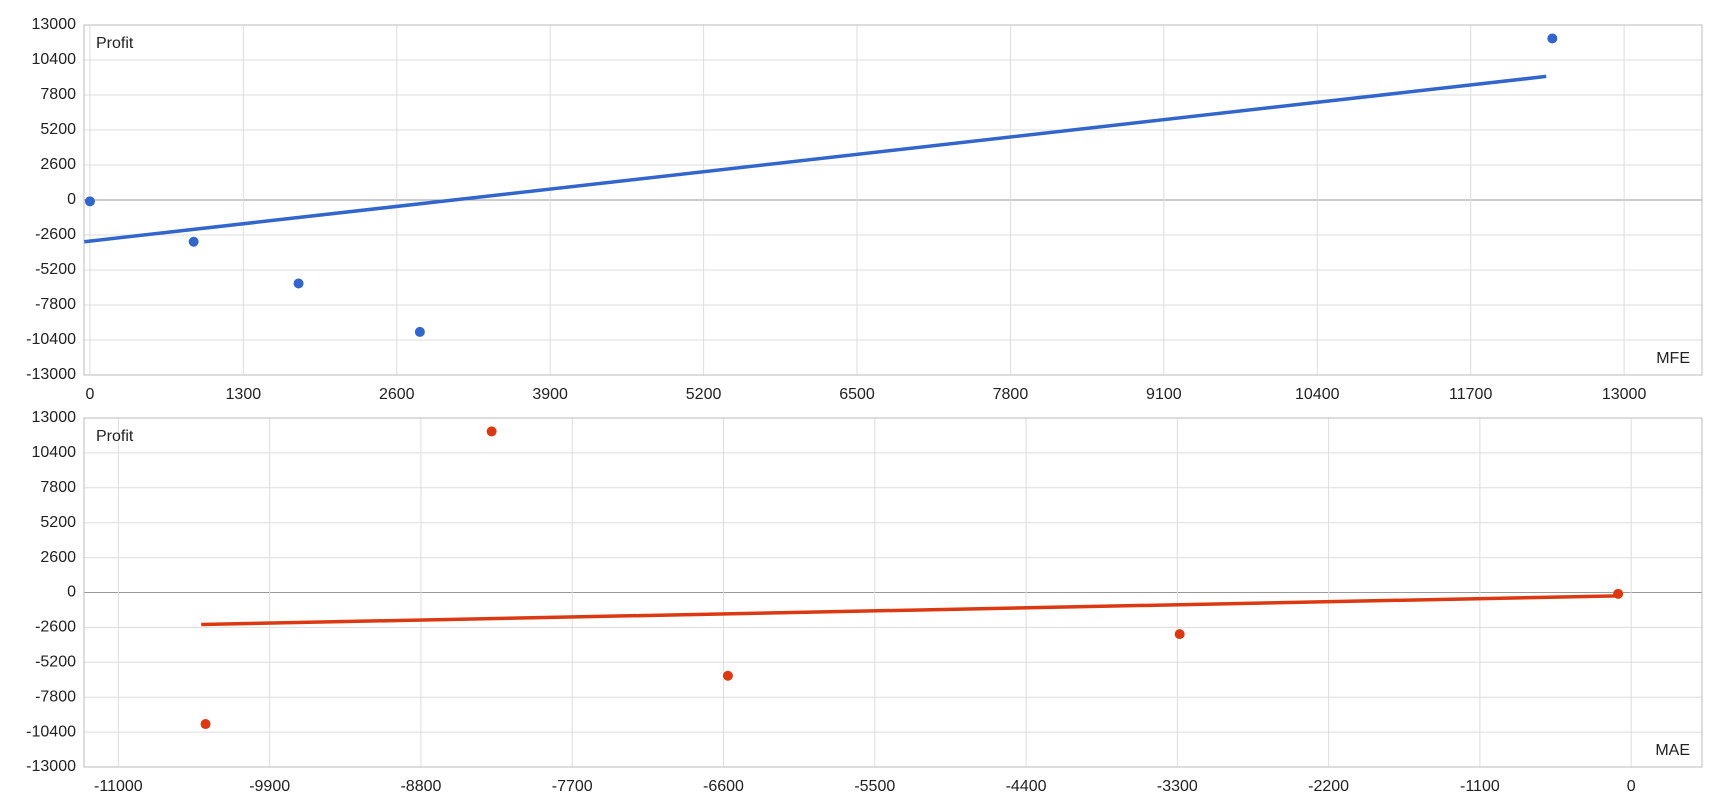 This screenshot has height=800, width=1720. I want to click on x-tick-label: 2600, so click(397, 394).